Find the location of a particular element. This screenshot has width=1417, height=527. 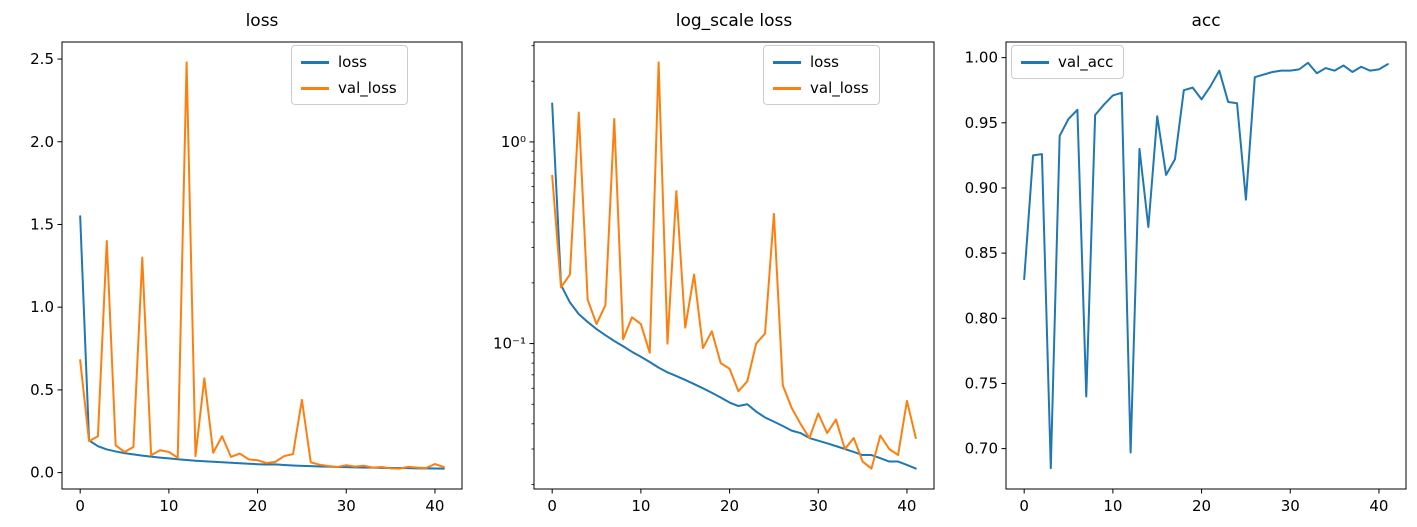

svg-text: 1.0 is located at coordinates (42, 307).